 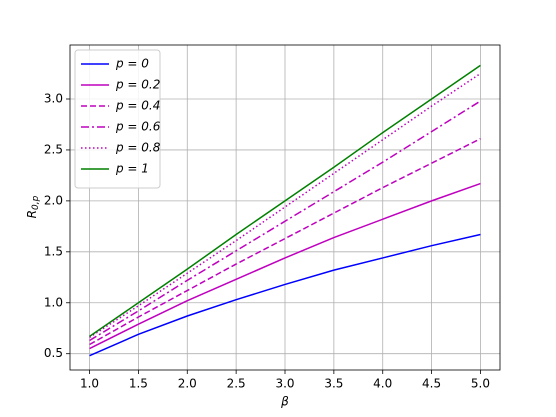 What do you see at coordinates (32, 214) in the screenshot?
I see `y-axis-symbol: R` at bounding box center [32, 214].